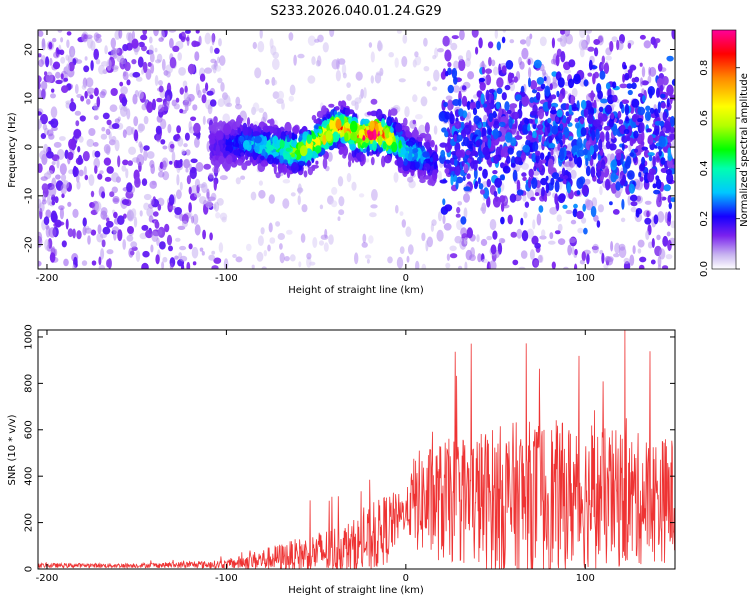 The height and width of the screenshot is (600, 750). I want to click on spectrogram-x-label: Height of straight line (km), so click(356, 290).